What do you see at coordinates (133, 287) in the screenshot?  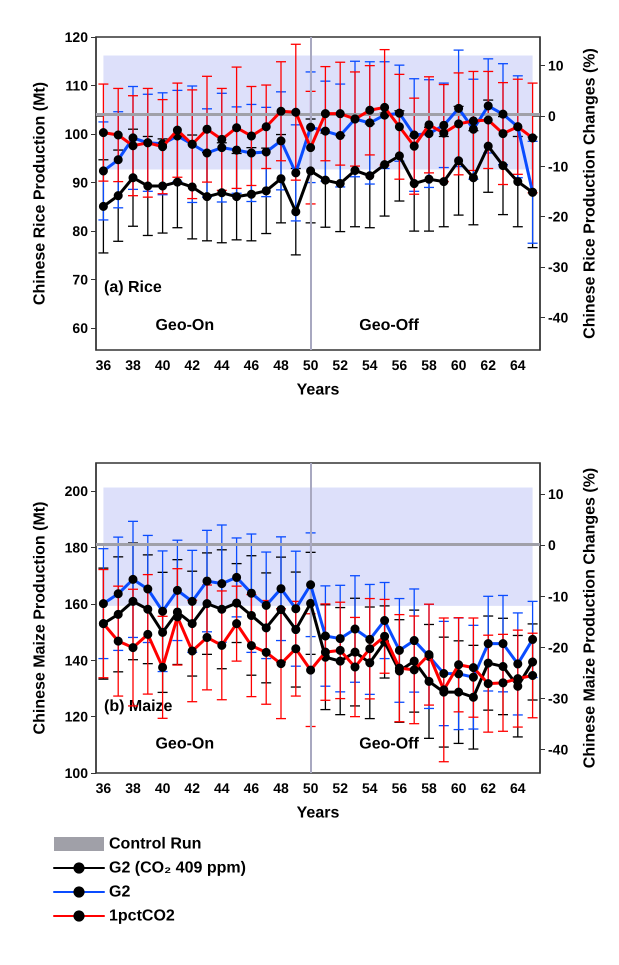 I see `annotation: (a) Rice` at bounding box center [133, 287].